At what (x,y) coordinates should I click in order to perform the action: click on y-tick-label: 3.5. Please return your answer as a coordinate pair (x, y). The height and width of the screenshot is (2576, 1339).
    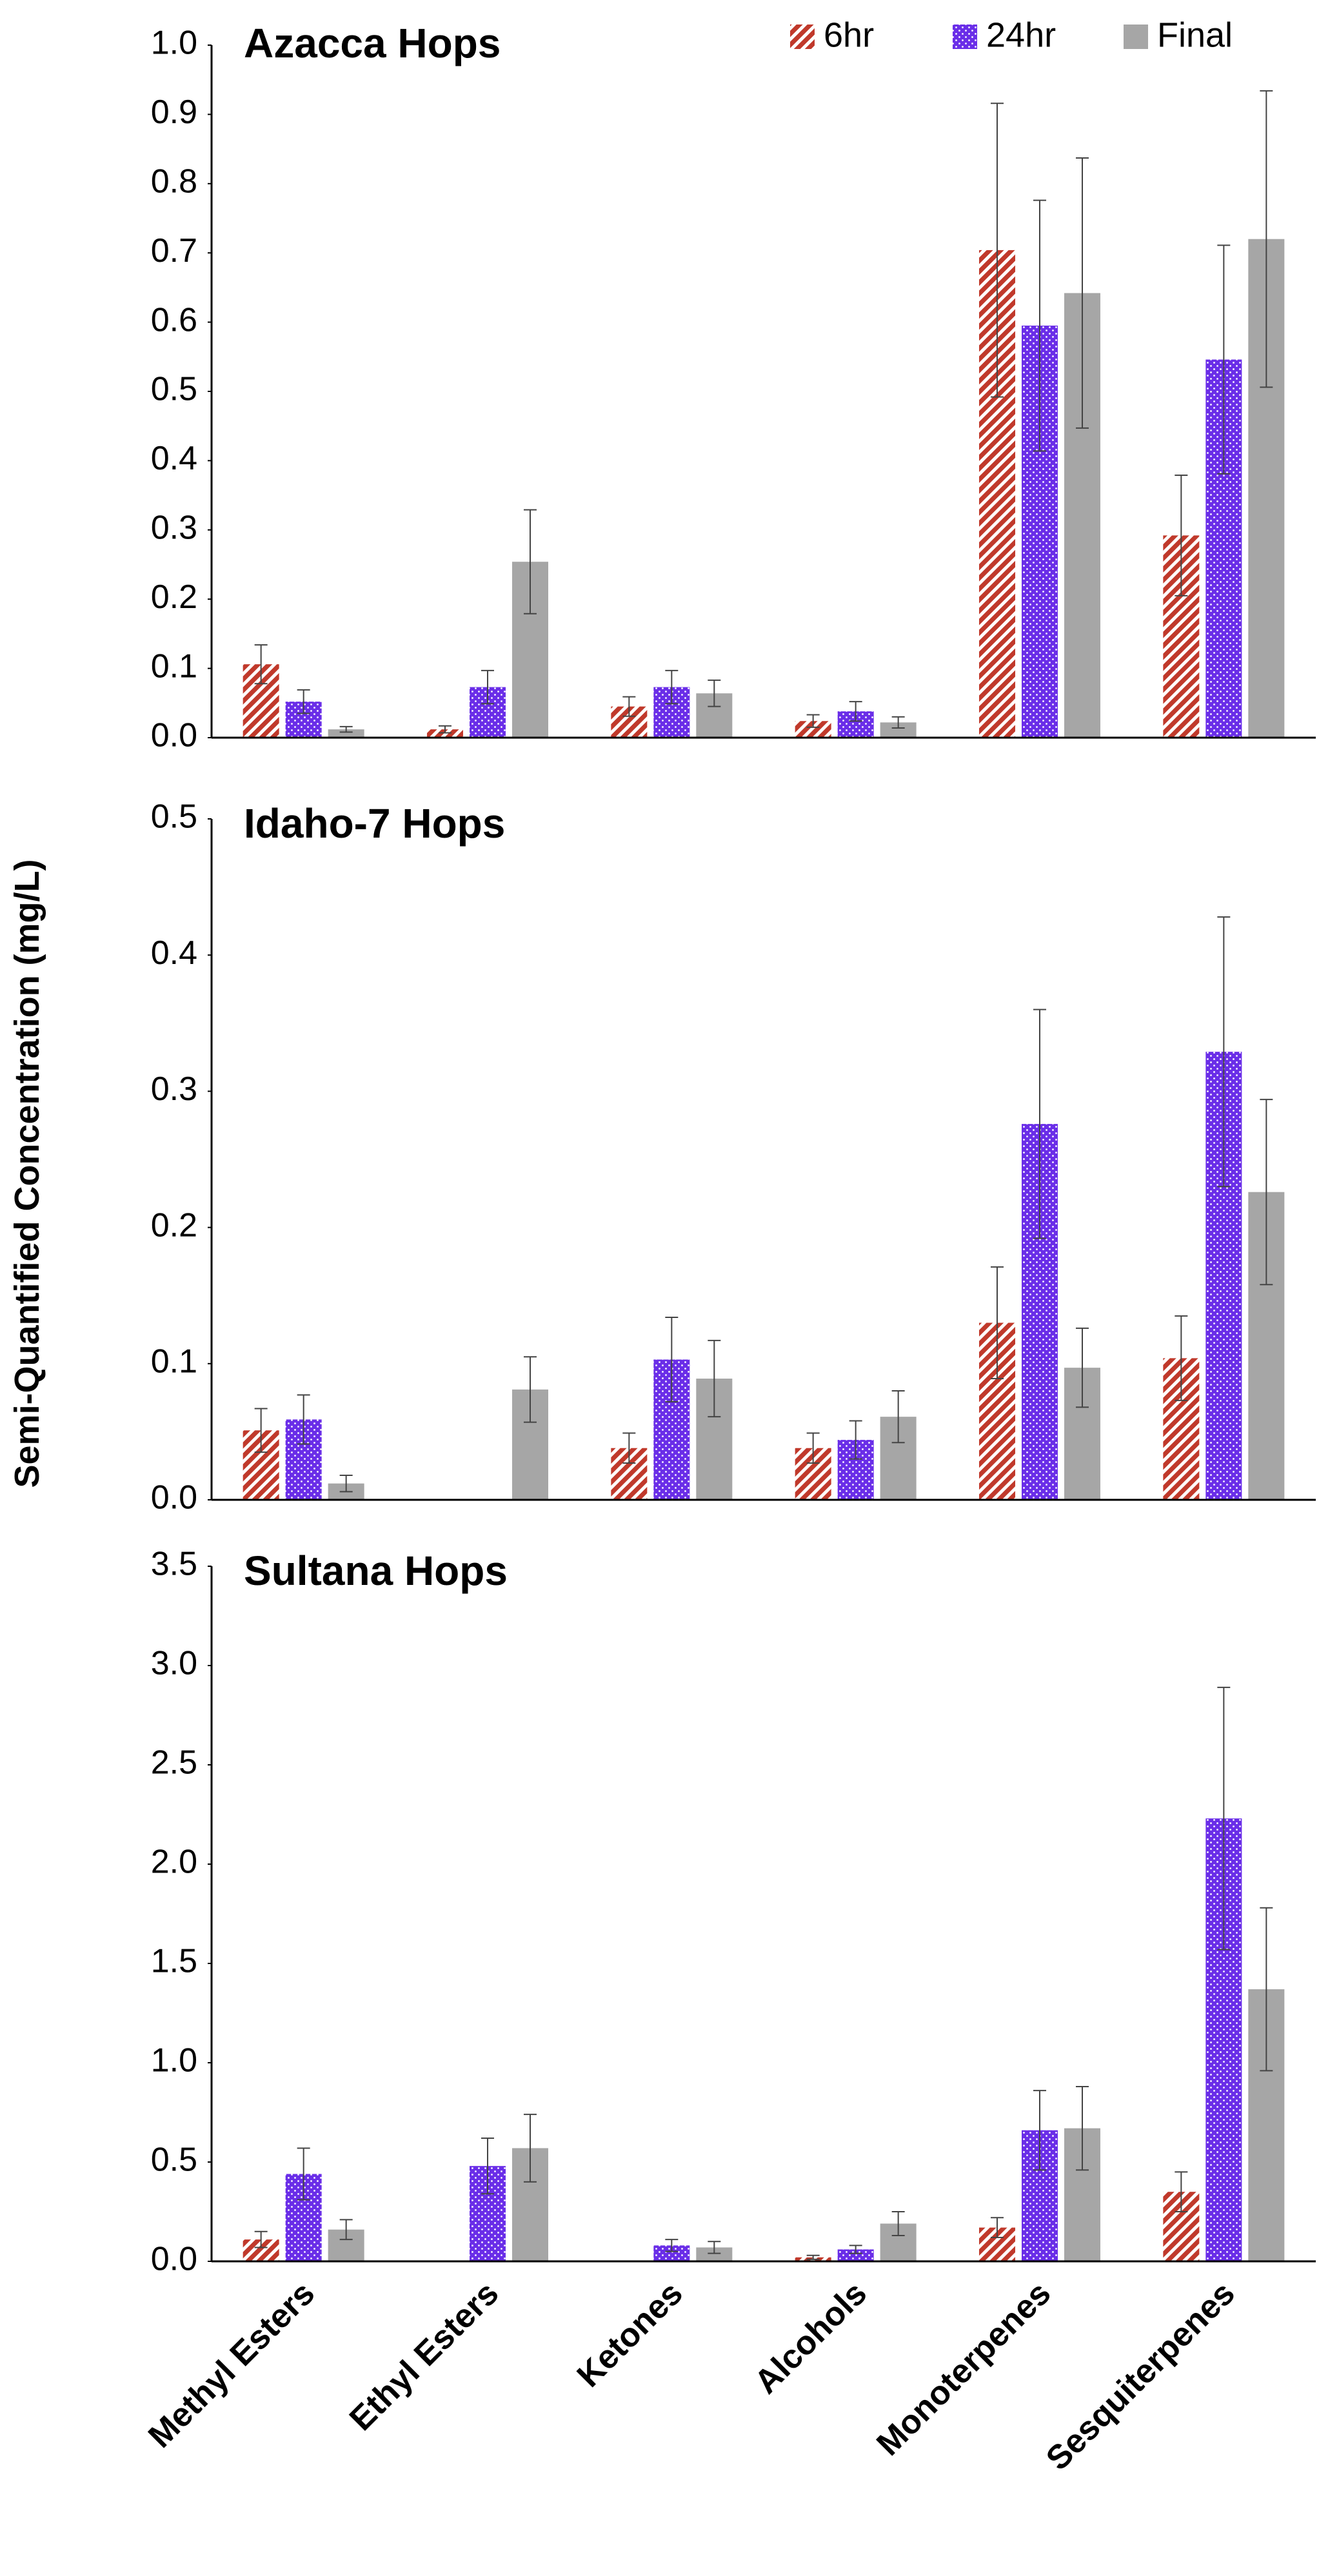
    Looking at the image, I should click on (174, 1565).